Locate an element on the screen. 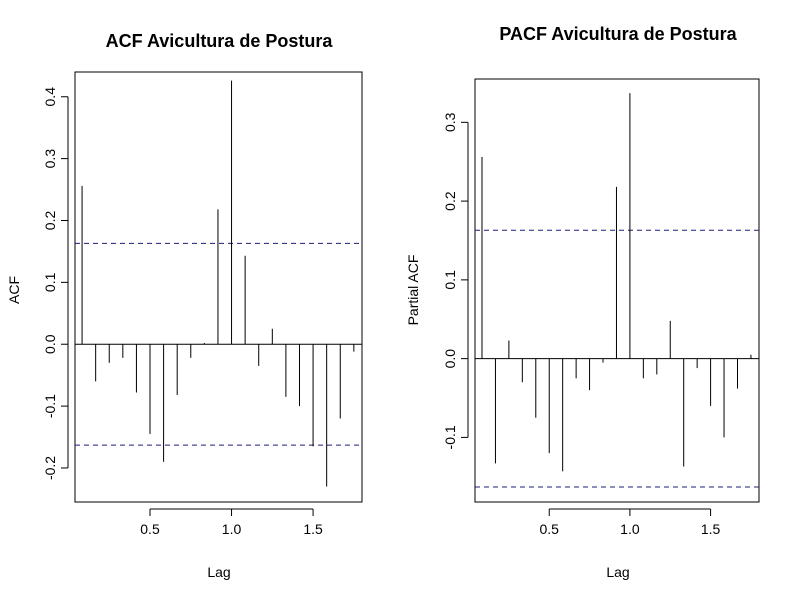  pacf-x-tick-label: 0.5 is located at coordinates (549, 529).